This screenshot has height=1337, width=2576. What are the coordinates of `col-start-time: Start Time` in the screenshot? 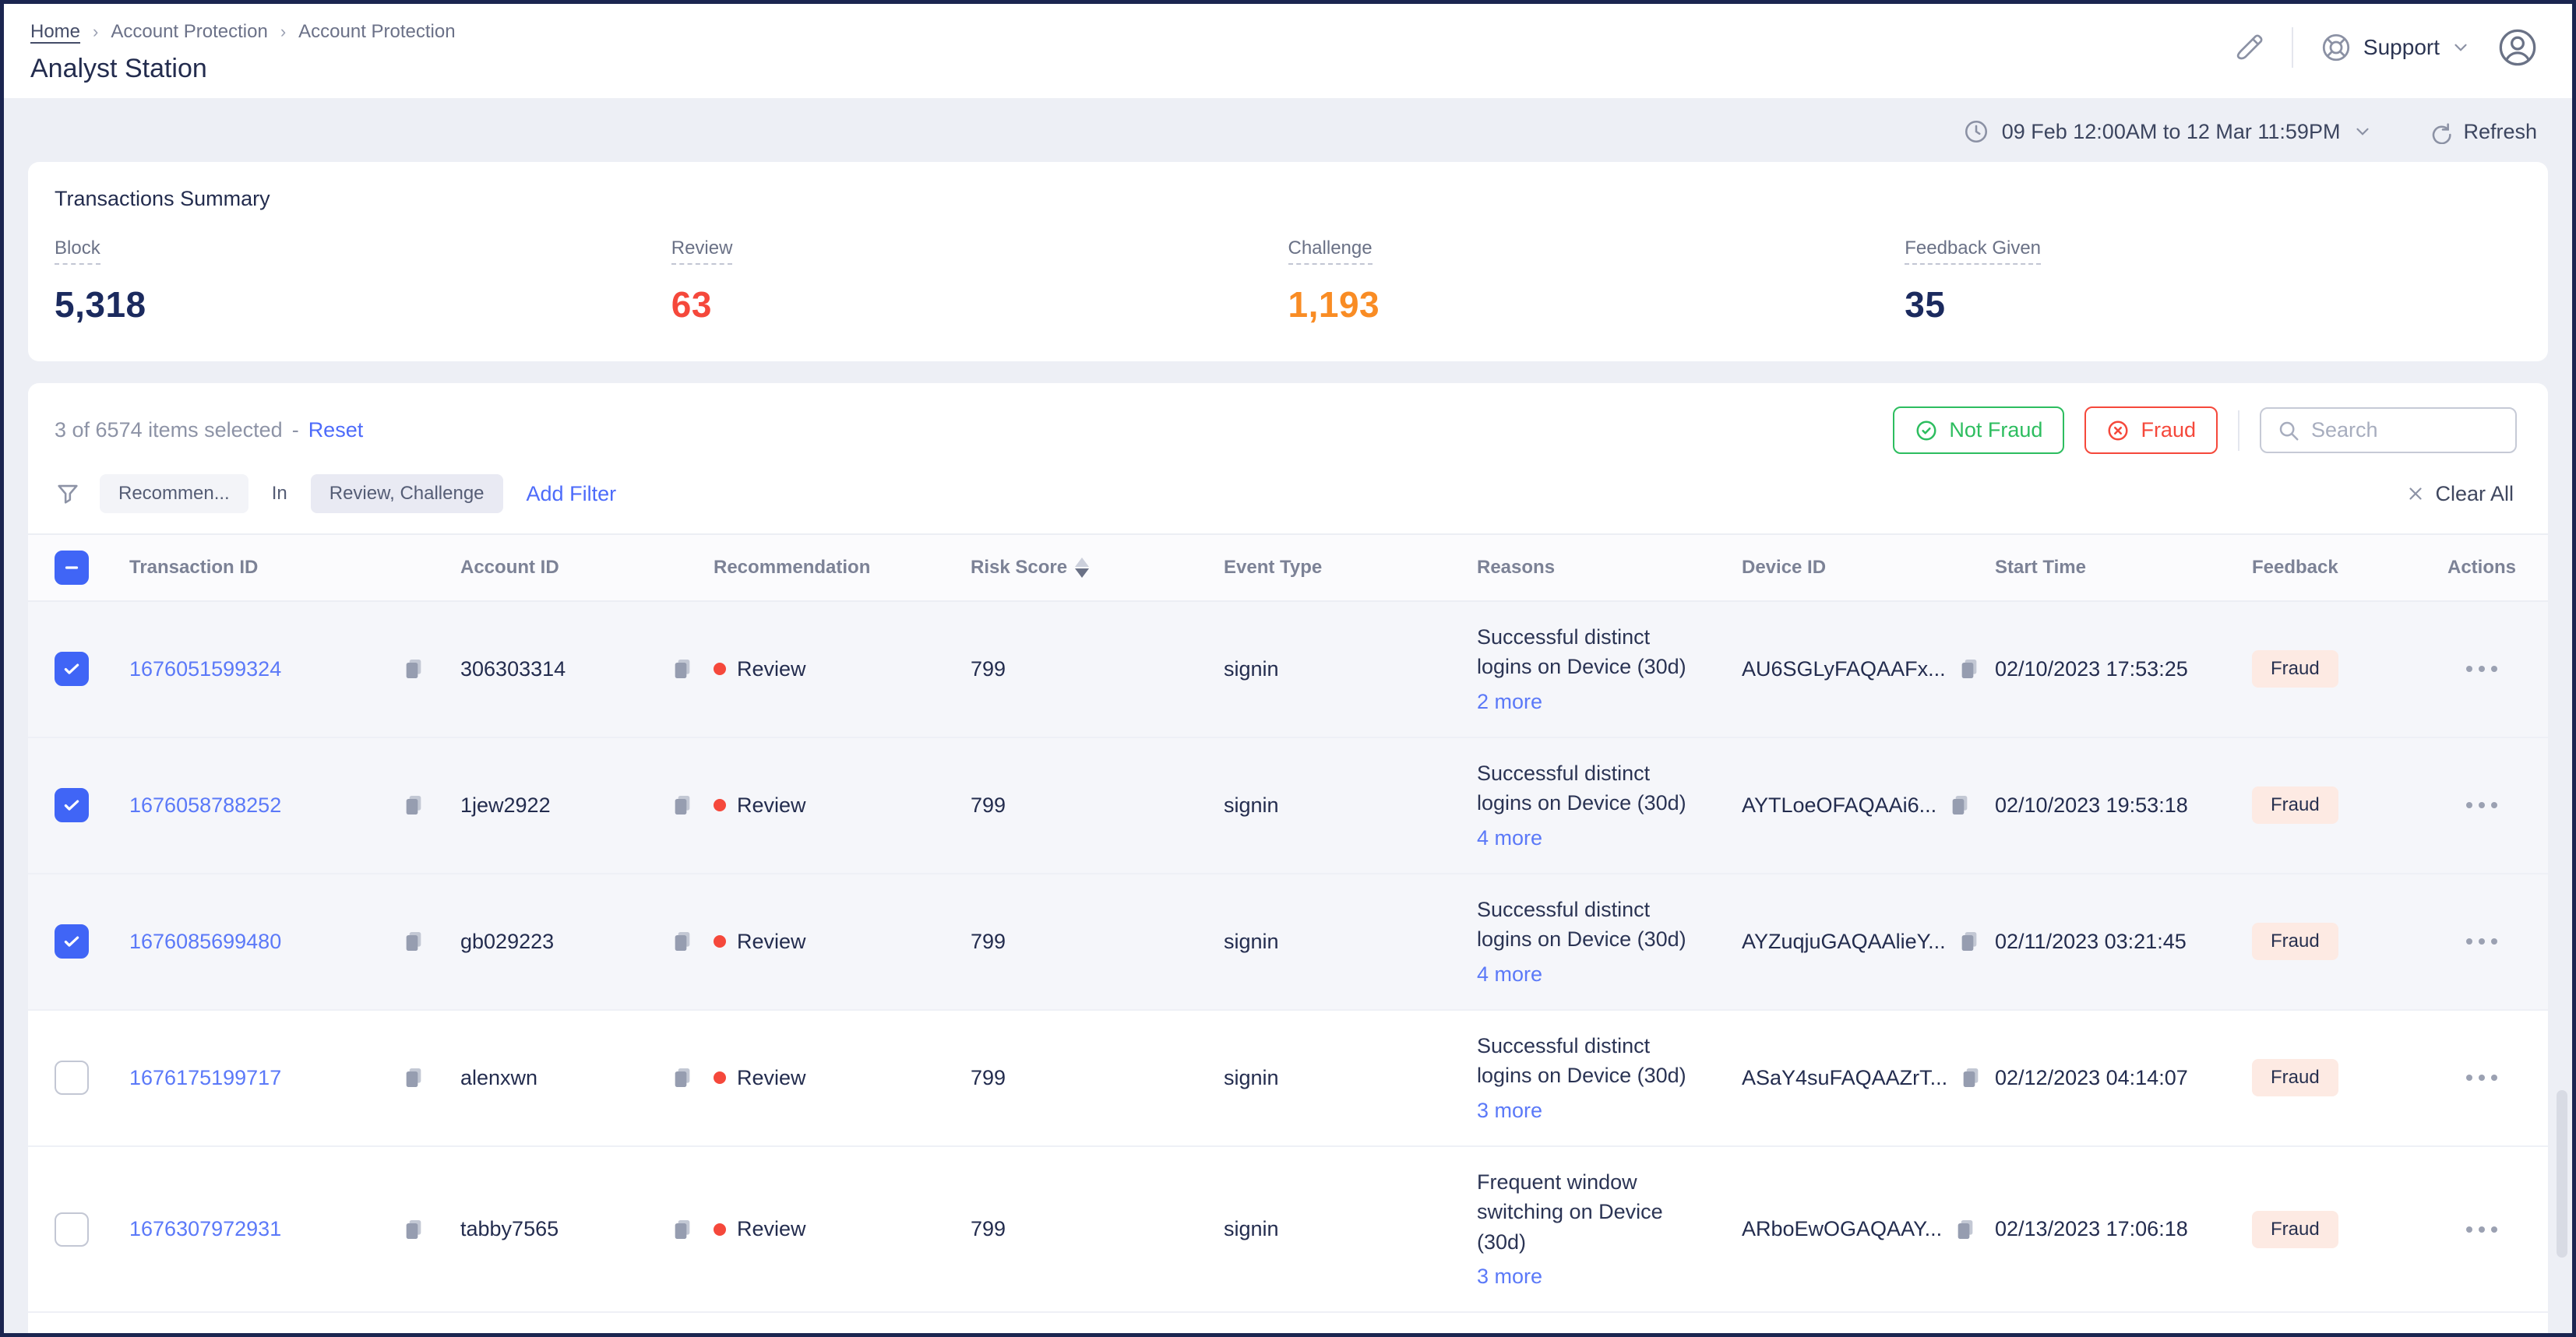 It's located at (2040, 567).